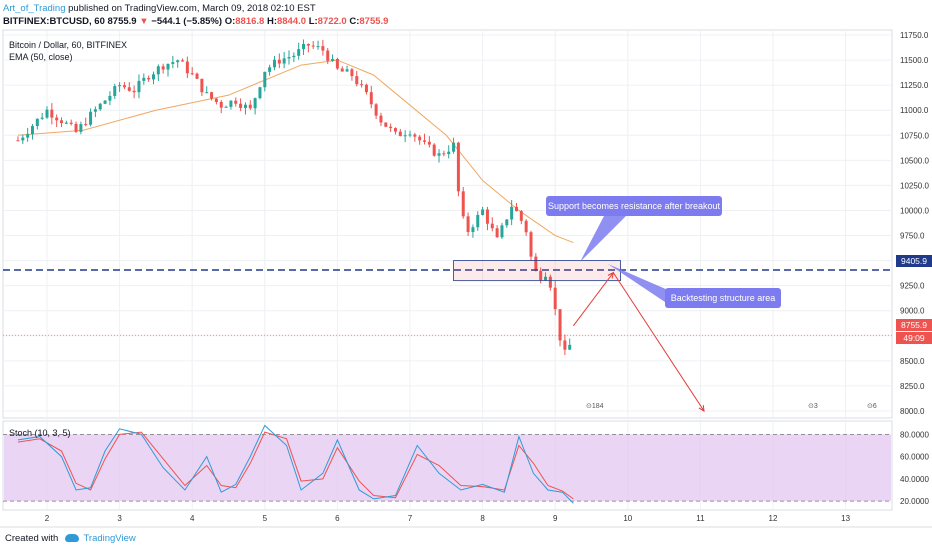  I want to click on close-label: C:, so click(354, 21).